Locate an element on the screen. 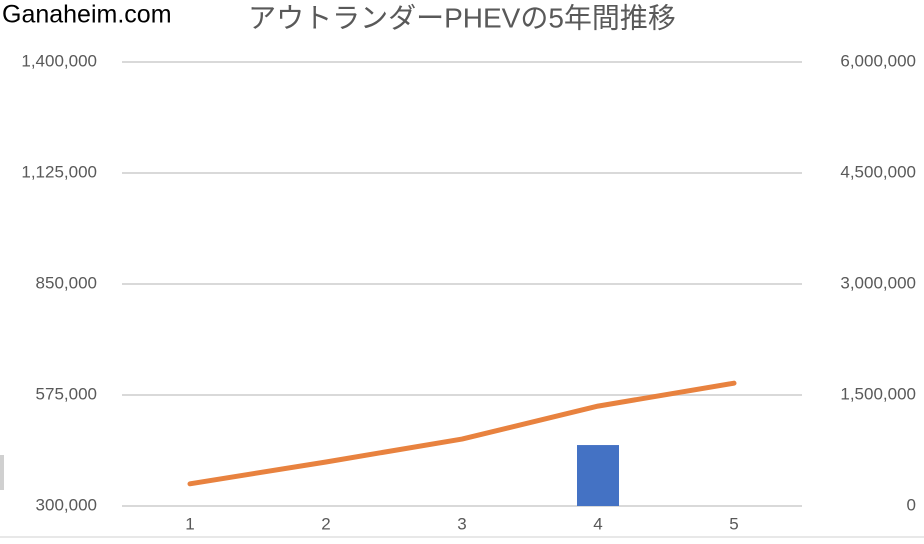  watermark: Ganaheim.com is located at coordinates (87, 15).